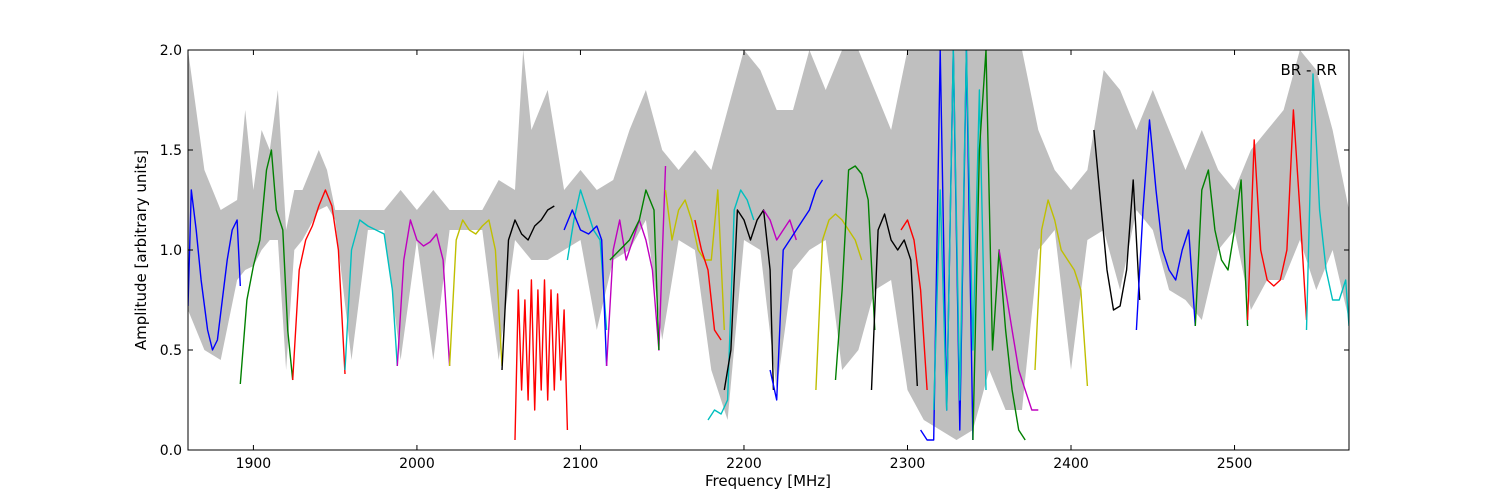 The height and width of the screenshot is (500, 1500). Describe the element at coordinates (417, 464) in the screenshot. I see `x-tick-label: 2000` at that location.